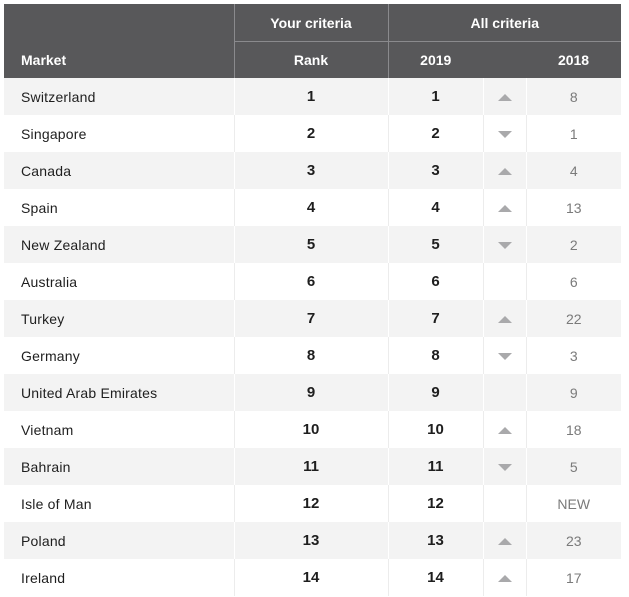 Image resolution: width=629 pixels, height=597 pixels. I want to click on rank-cell: 3, so click(311, 170).